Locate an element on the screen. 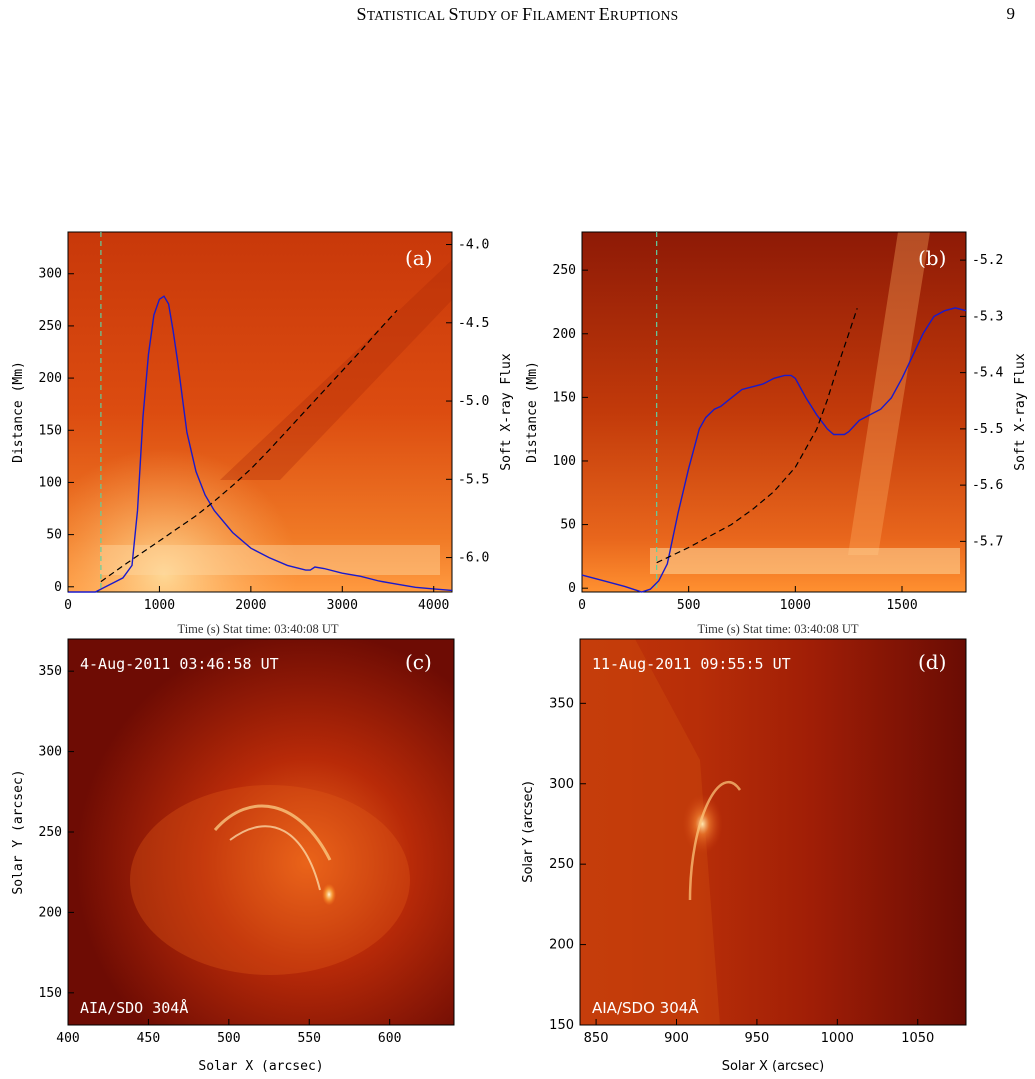  panel-c-flare-kernel is located at coordinates (322, 885).